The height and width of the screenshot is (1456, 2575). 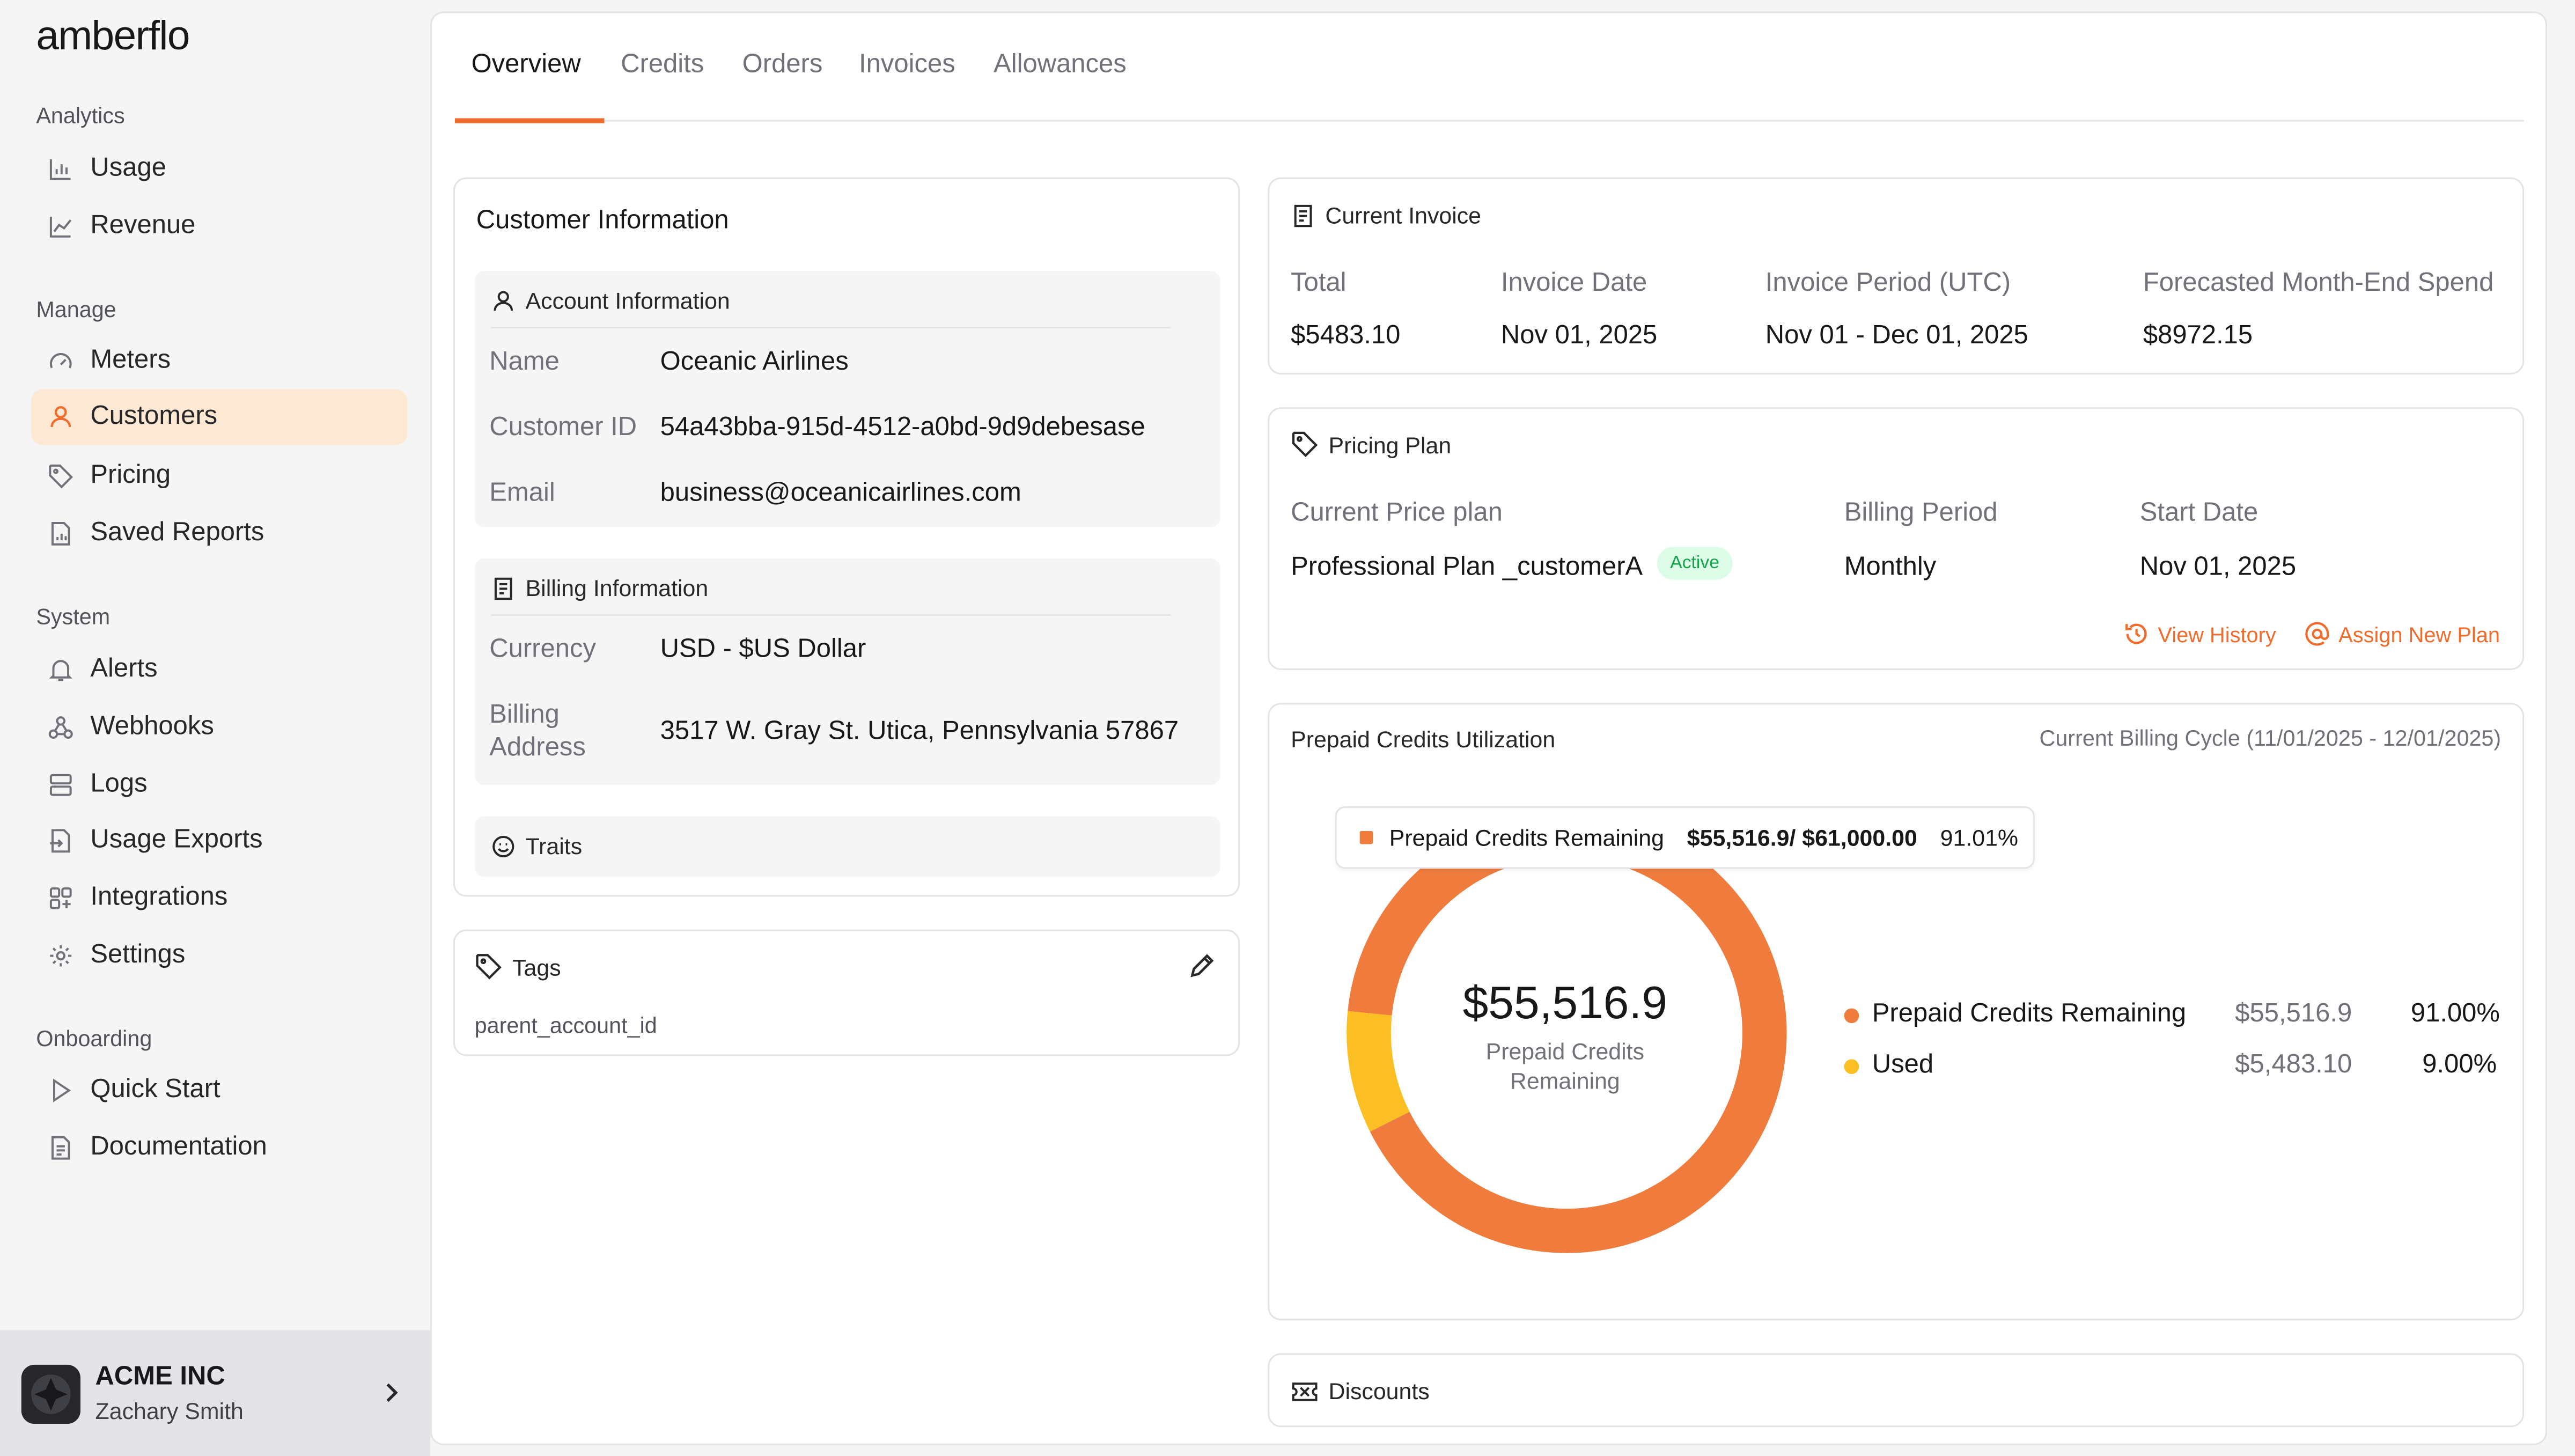 What do you see at coordinates (611, 301) in the screenshot?
I see `account-info-header: Account Information` at bounding box center [611, 301].